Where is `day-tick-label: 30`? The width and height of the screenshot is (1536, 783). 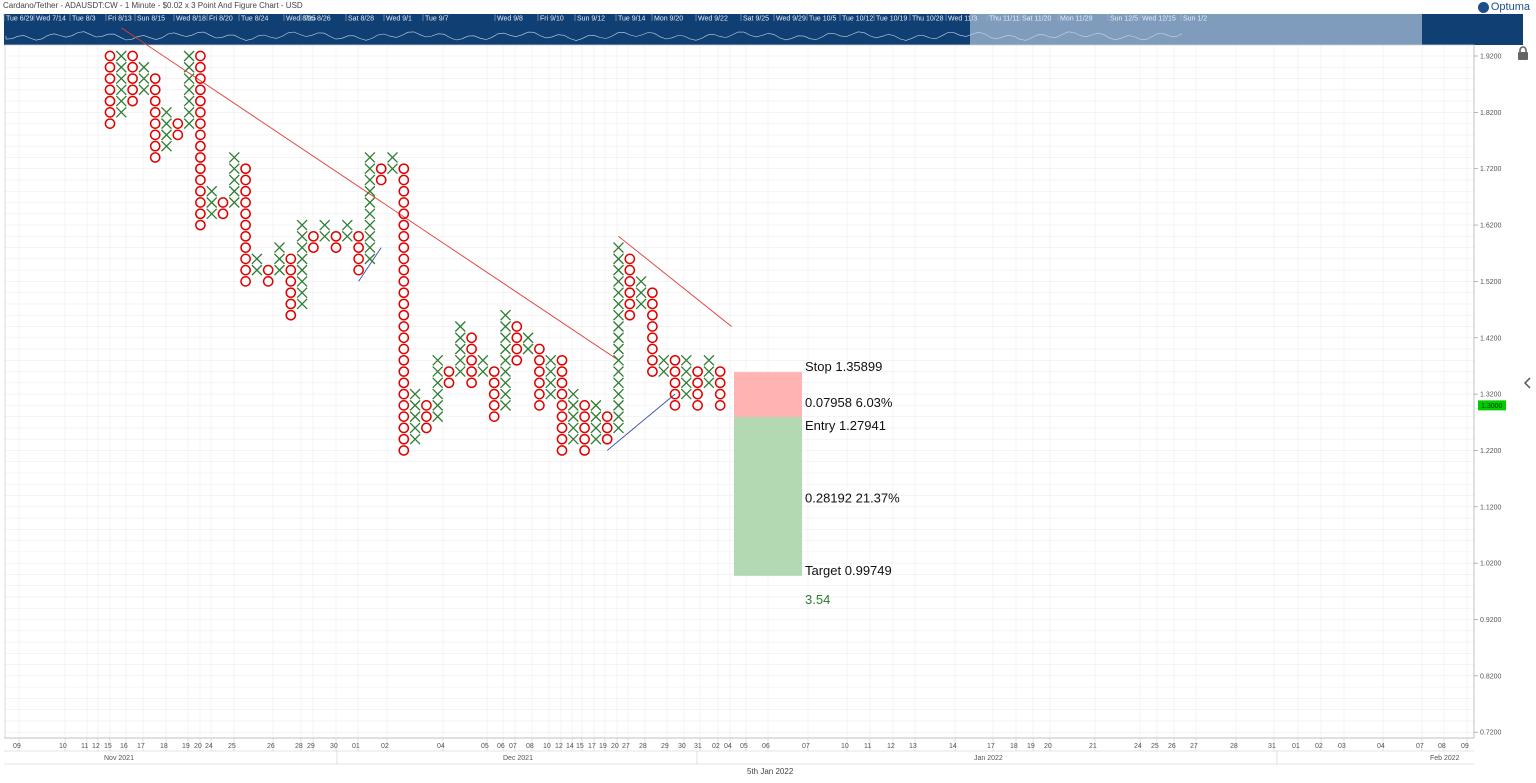
day-tick-label: 30 is located at coordinates (334, 746).